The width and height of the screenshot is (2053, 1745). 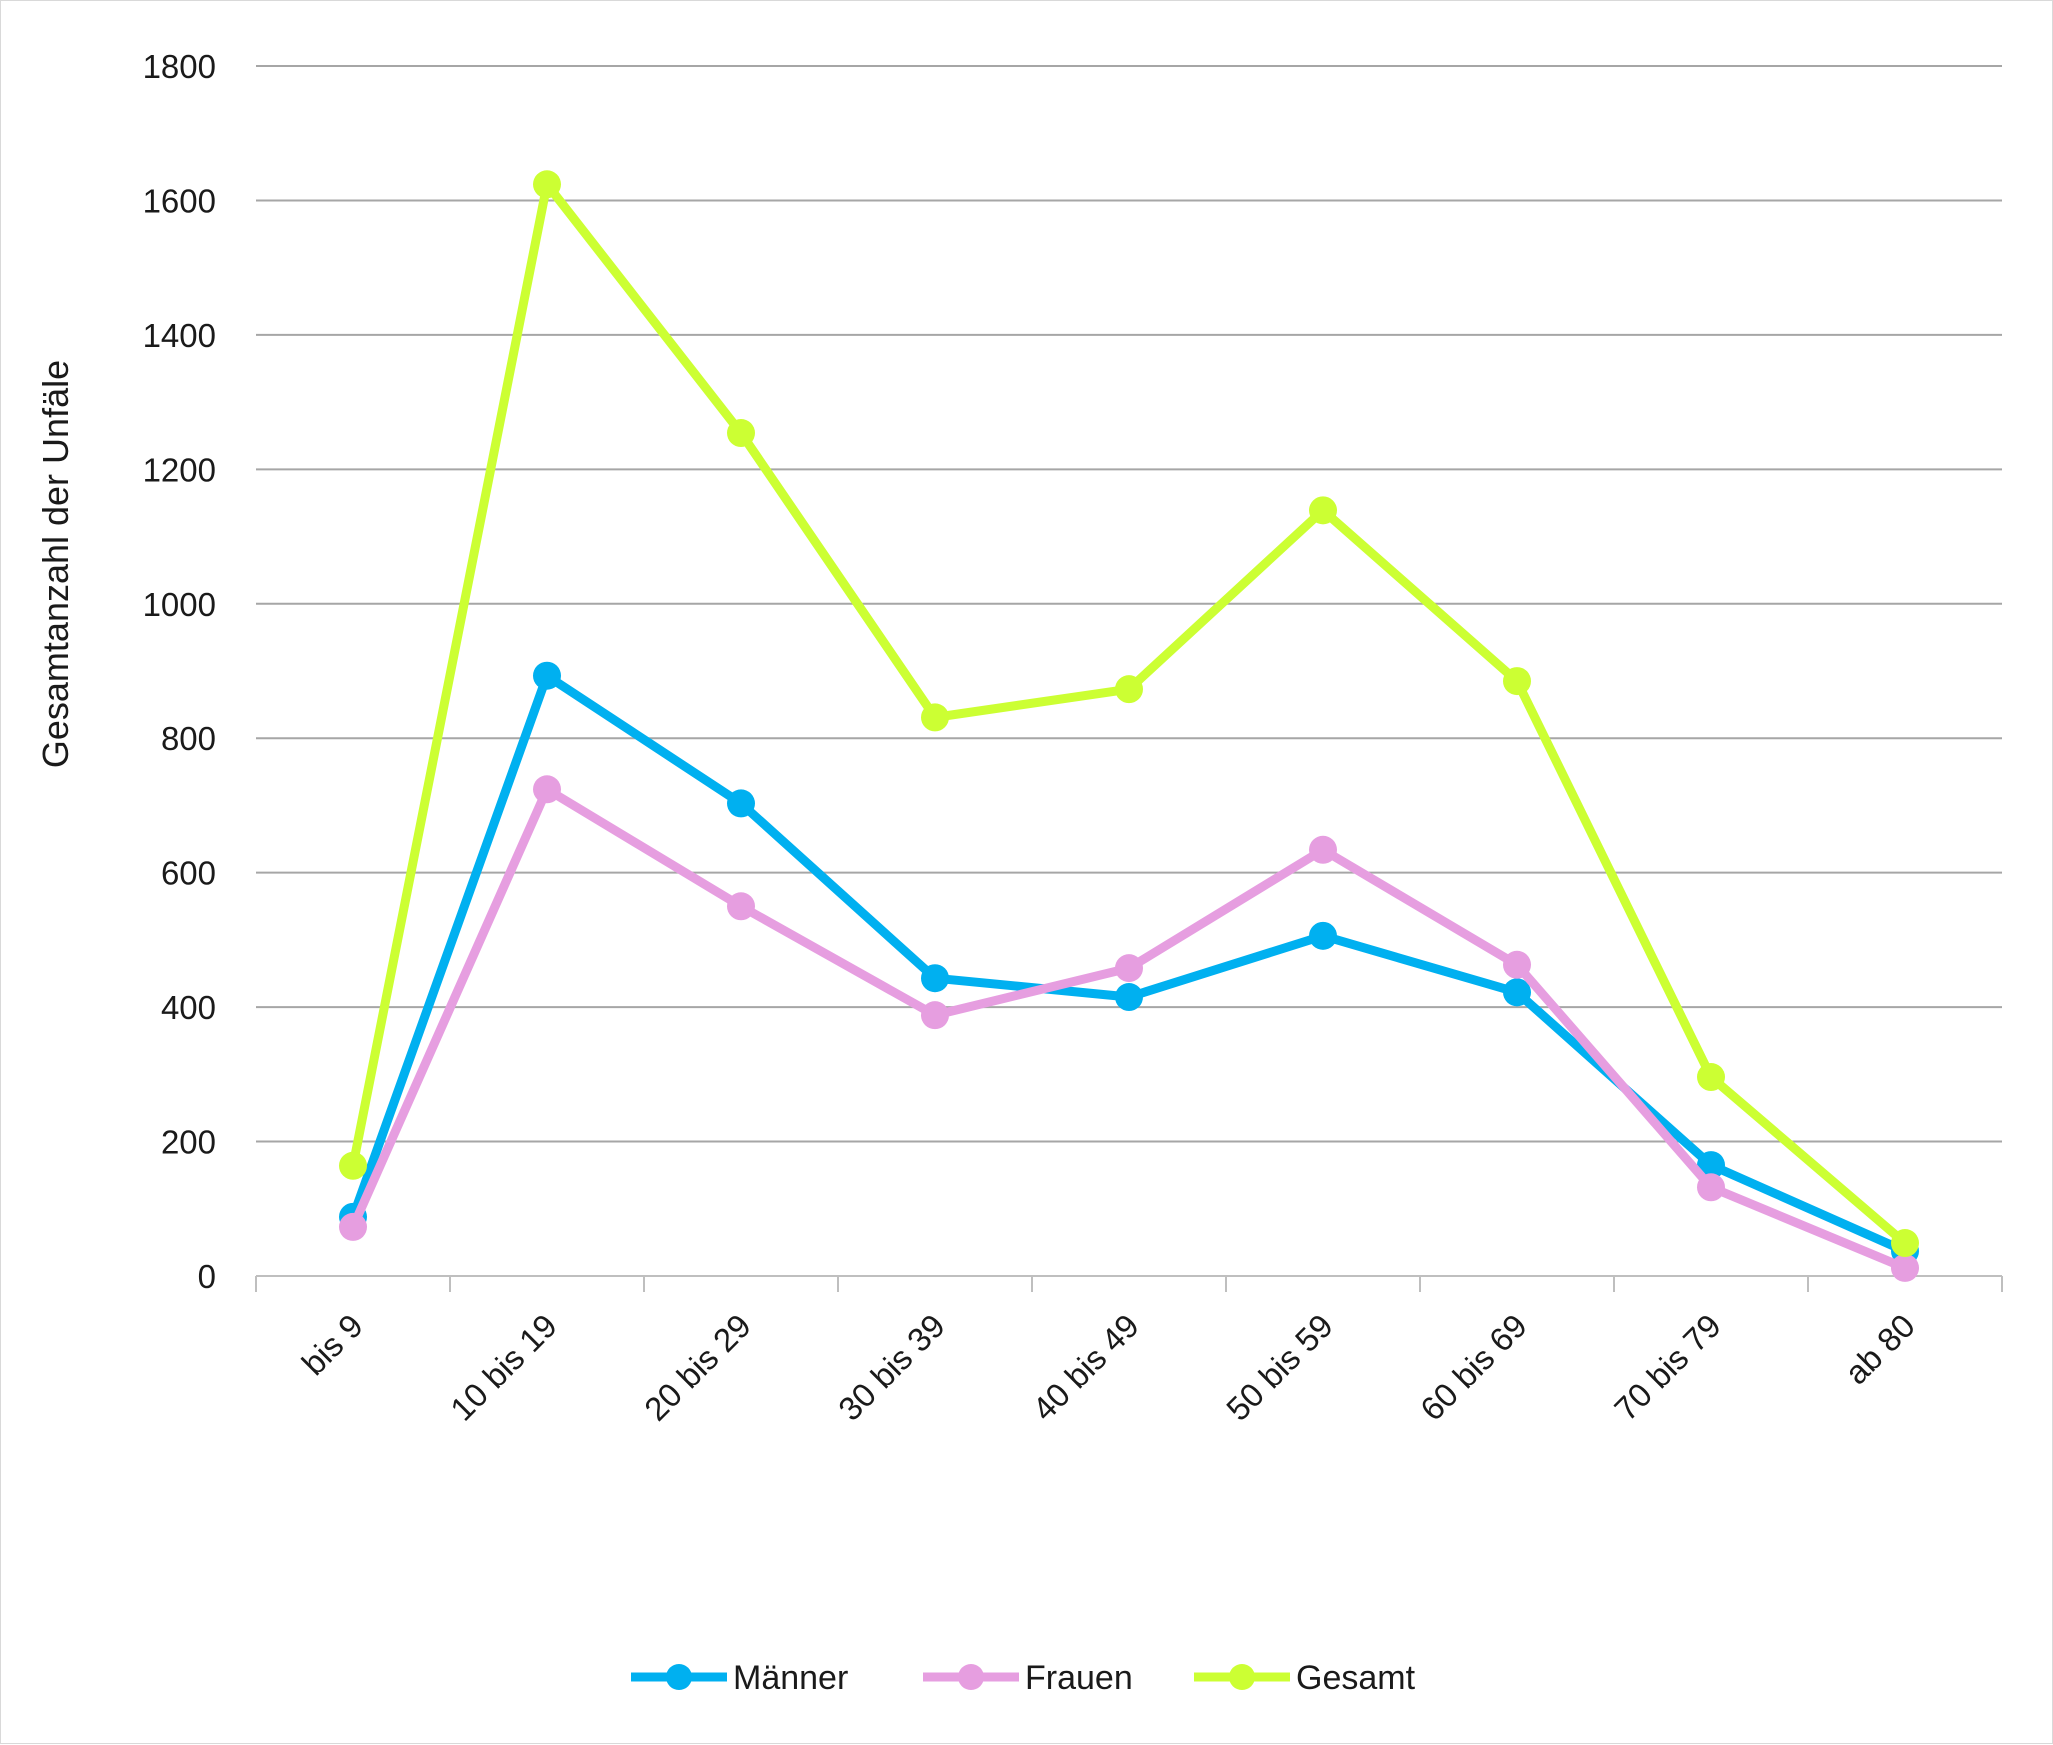 What do you see at coordinates (179, 335) in the screenshot?
I see `y-tick-label: 1400` at bounding box center [179, 335].